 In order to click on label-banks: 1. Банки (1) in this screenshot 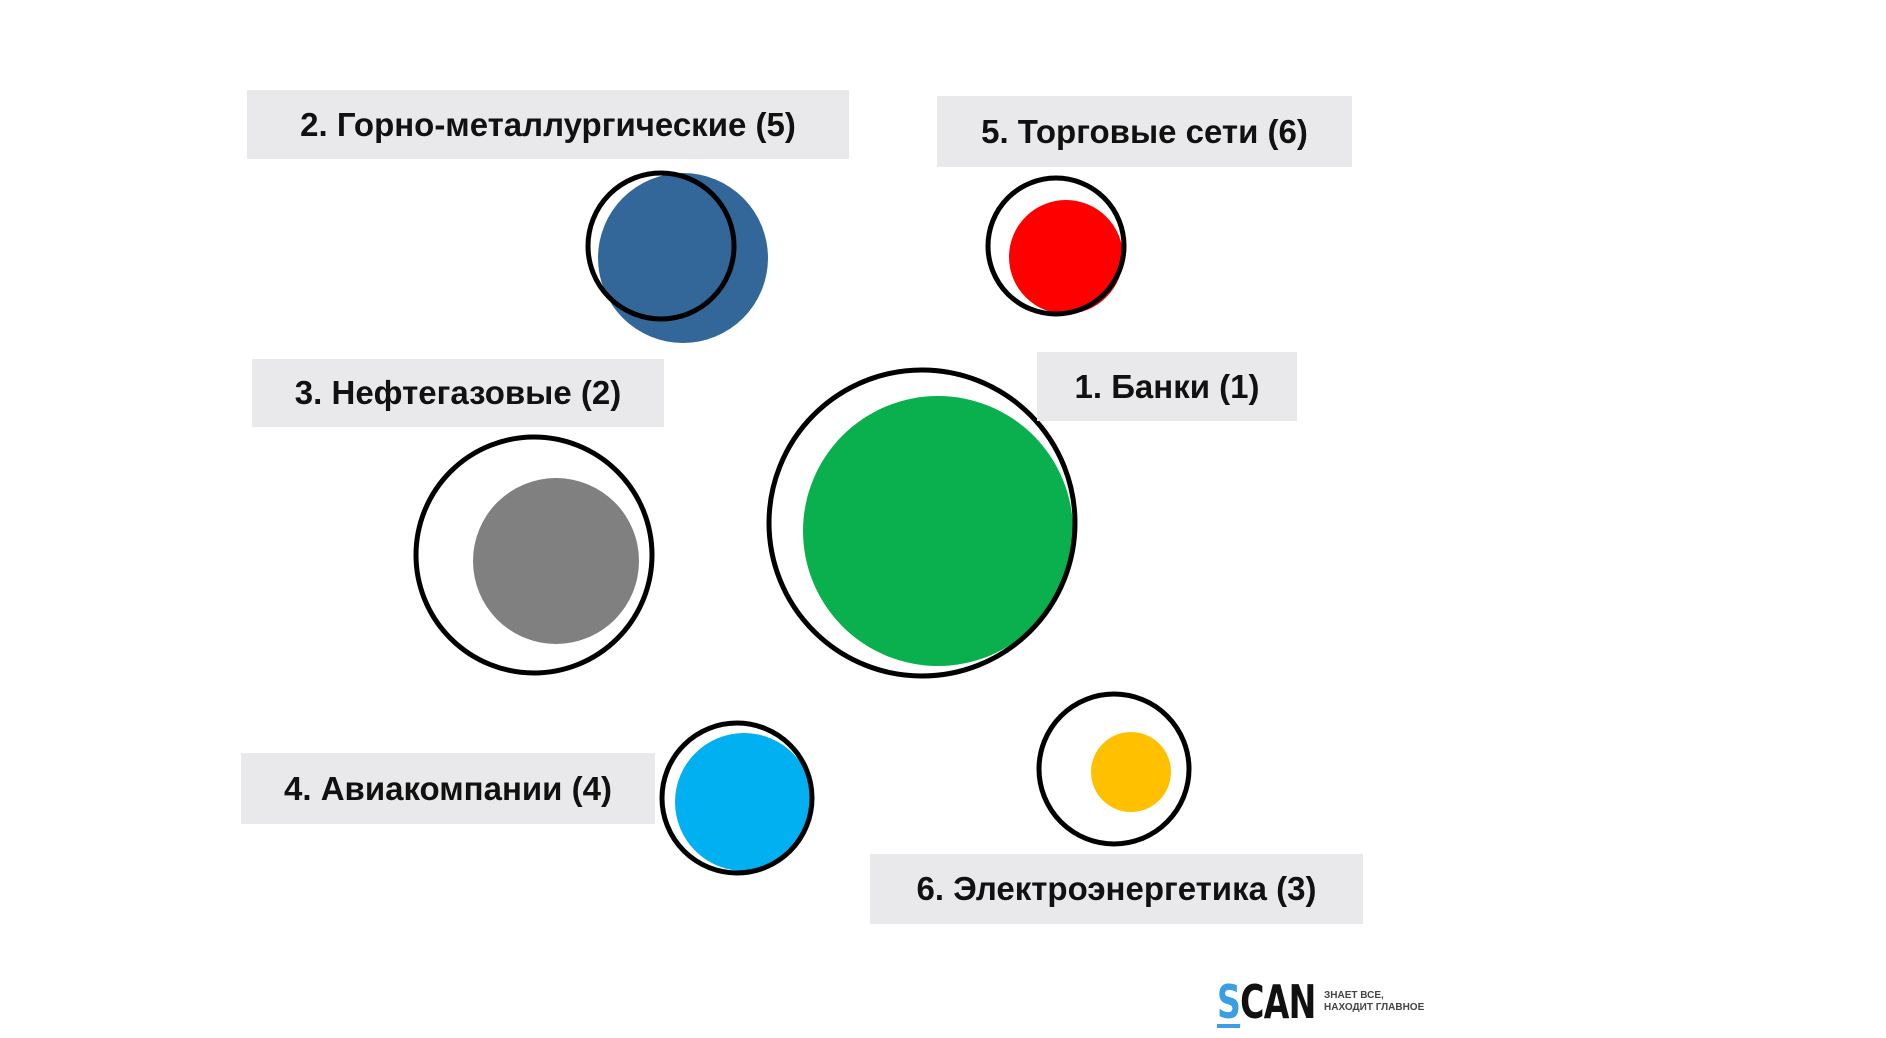, I will do `click(1167, 386)`.